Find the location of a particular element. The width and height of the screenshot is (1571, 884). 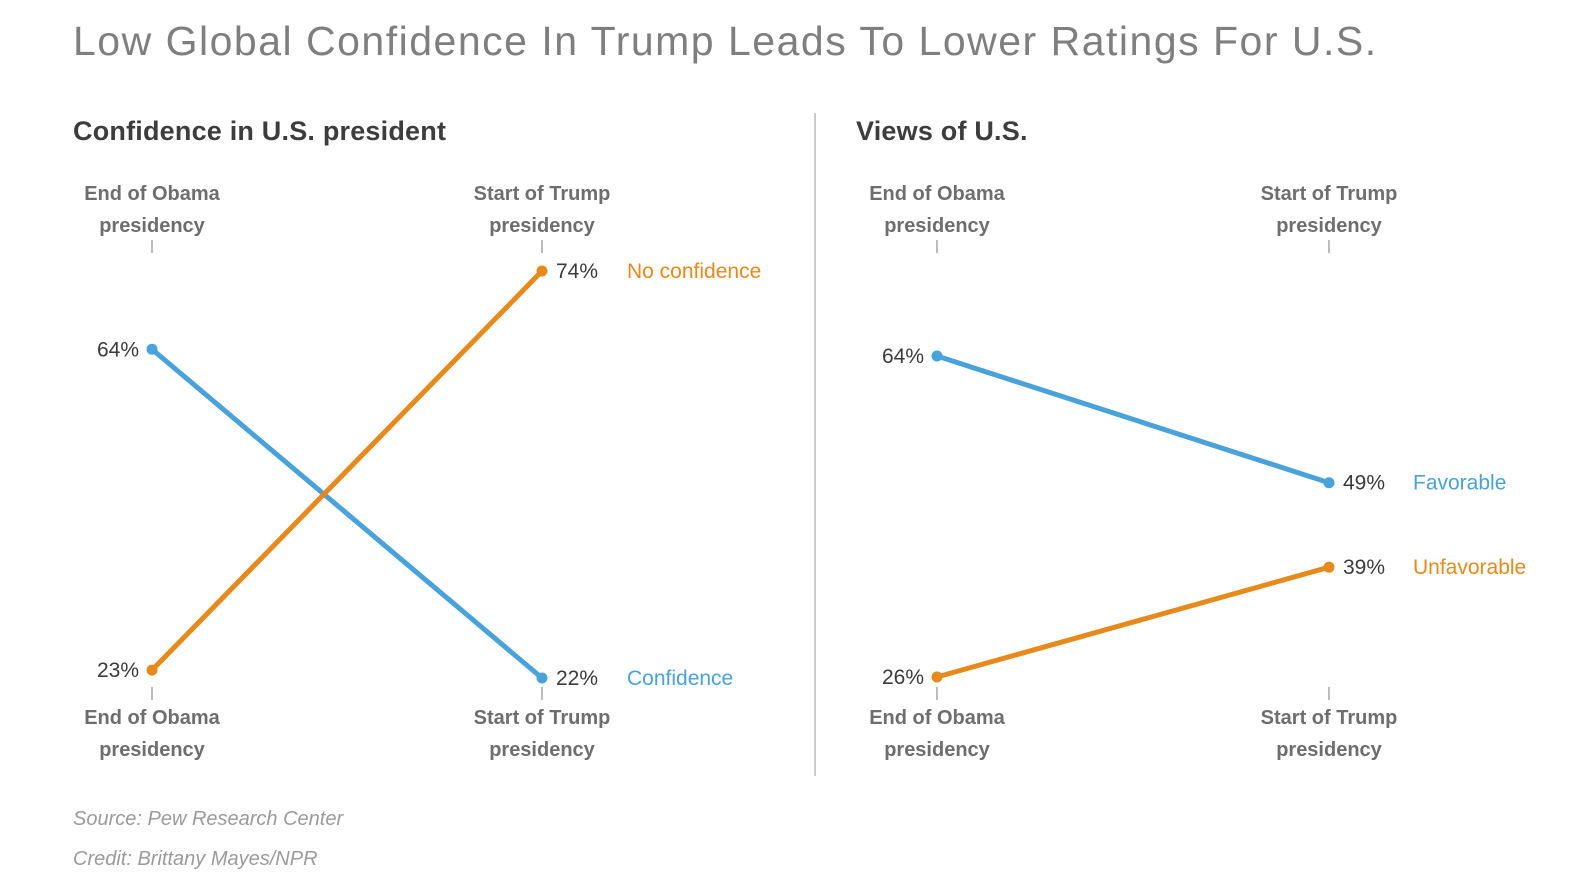

value-label-favorable-start: 64% is located at coordinates (903, 356).